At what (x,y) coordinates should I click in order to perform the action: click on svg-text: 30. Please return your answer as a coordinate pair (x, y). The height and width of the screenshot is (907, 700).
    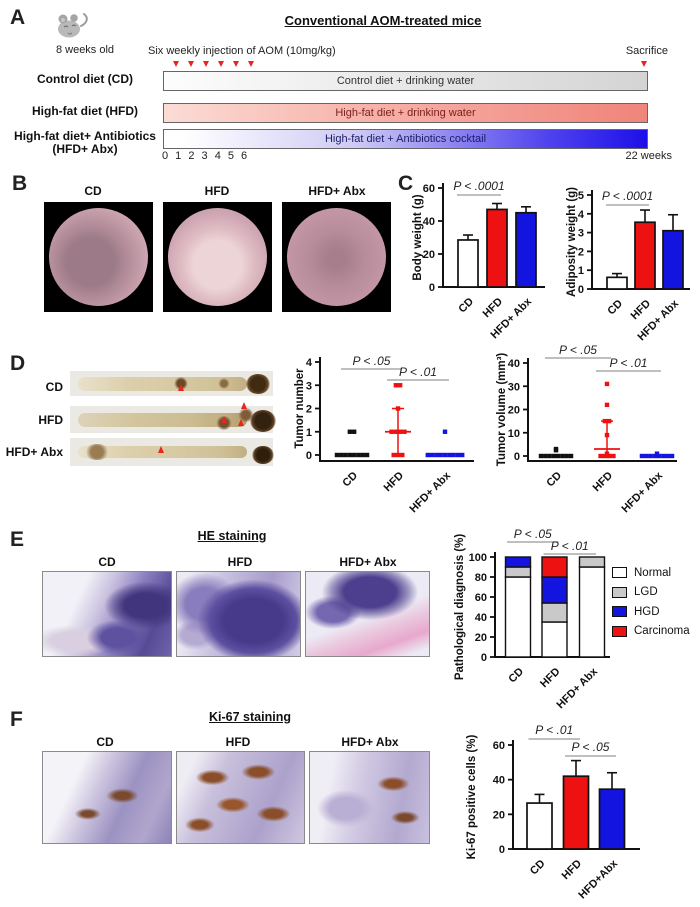
    Looking at the image, I should click on (514, 387).